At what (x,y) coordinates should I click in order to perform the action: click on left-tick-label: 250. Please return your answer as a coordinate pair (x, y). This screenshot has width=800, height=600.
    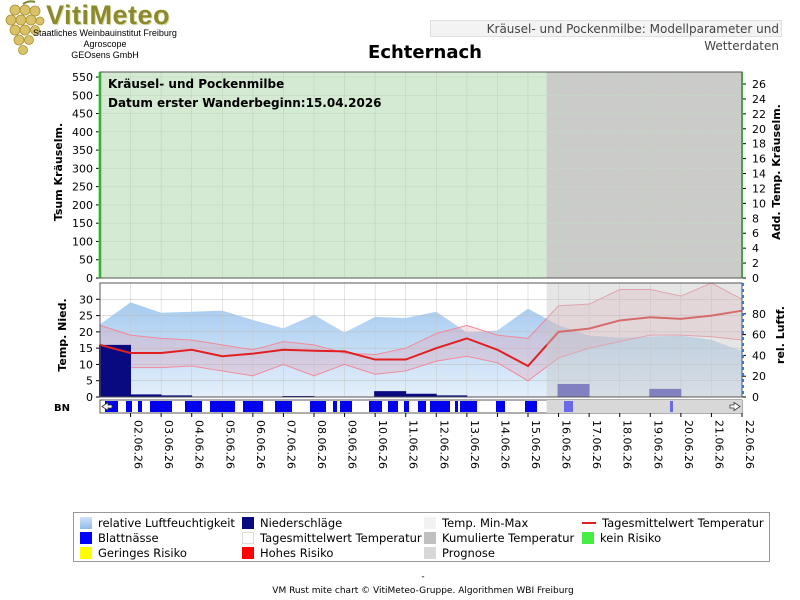
    Looking at the image, I should click on (82, 187).